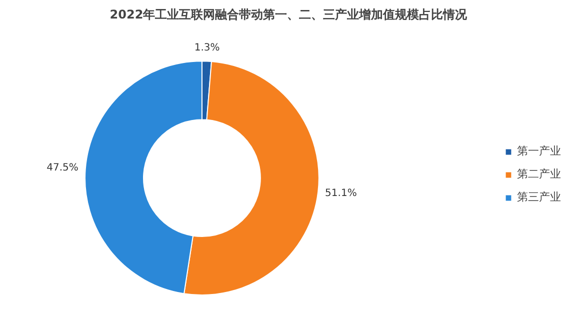  What do you see at coordinates (539, 174) in the screenshot?
I see `legend-label: 第二产业` at bounding box center [539, 174].